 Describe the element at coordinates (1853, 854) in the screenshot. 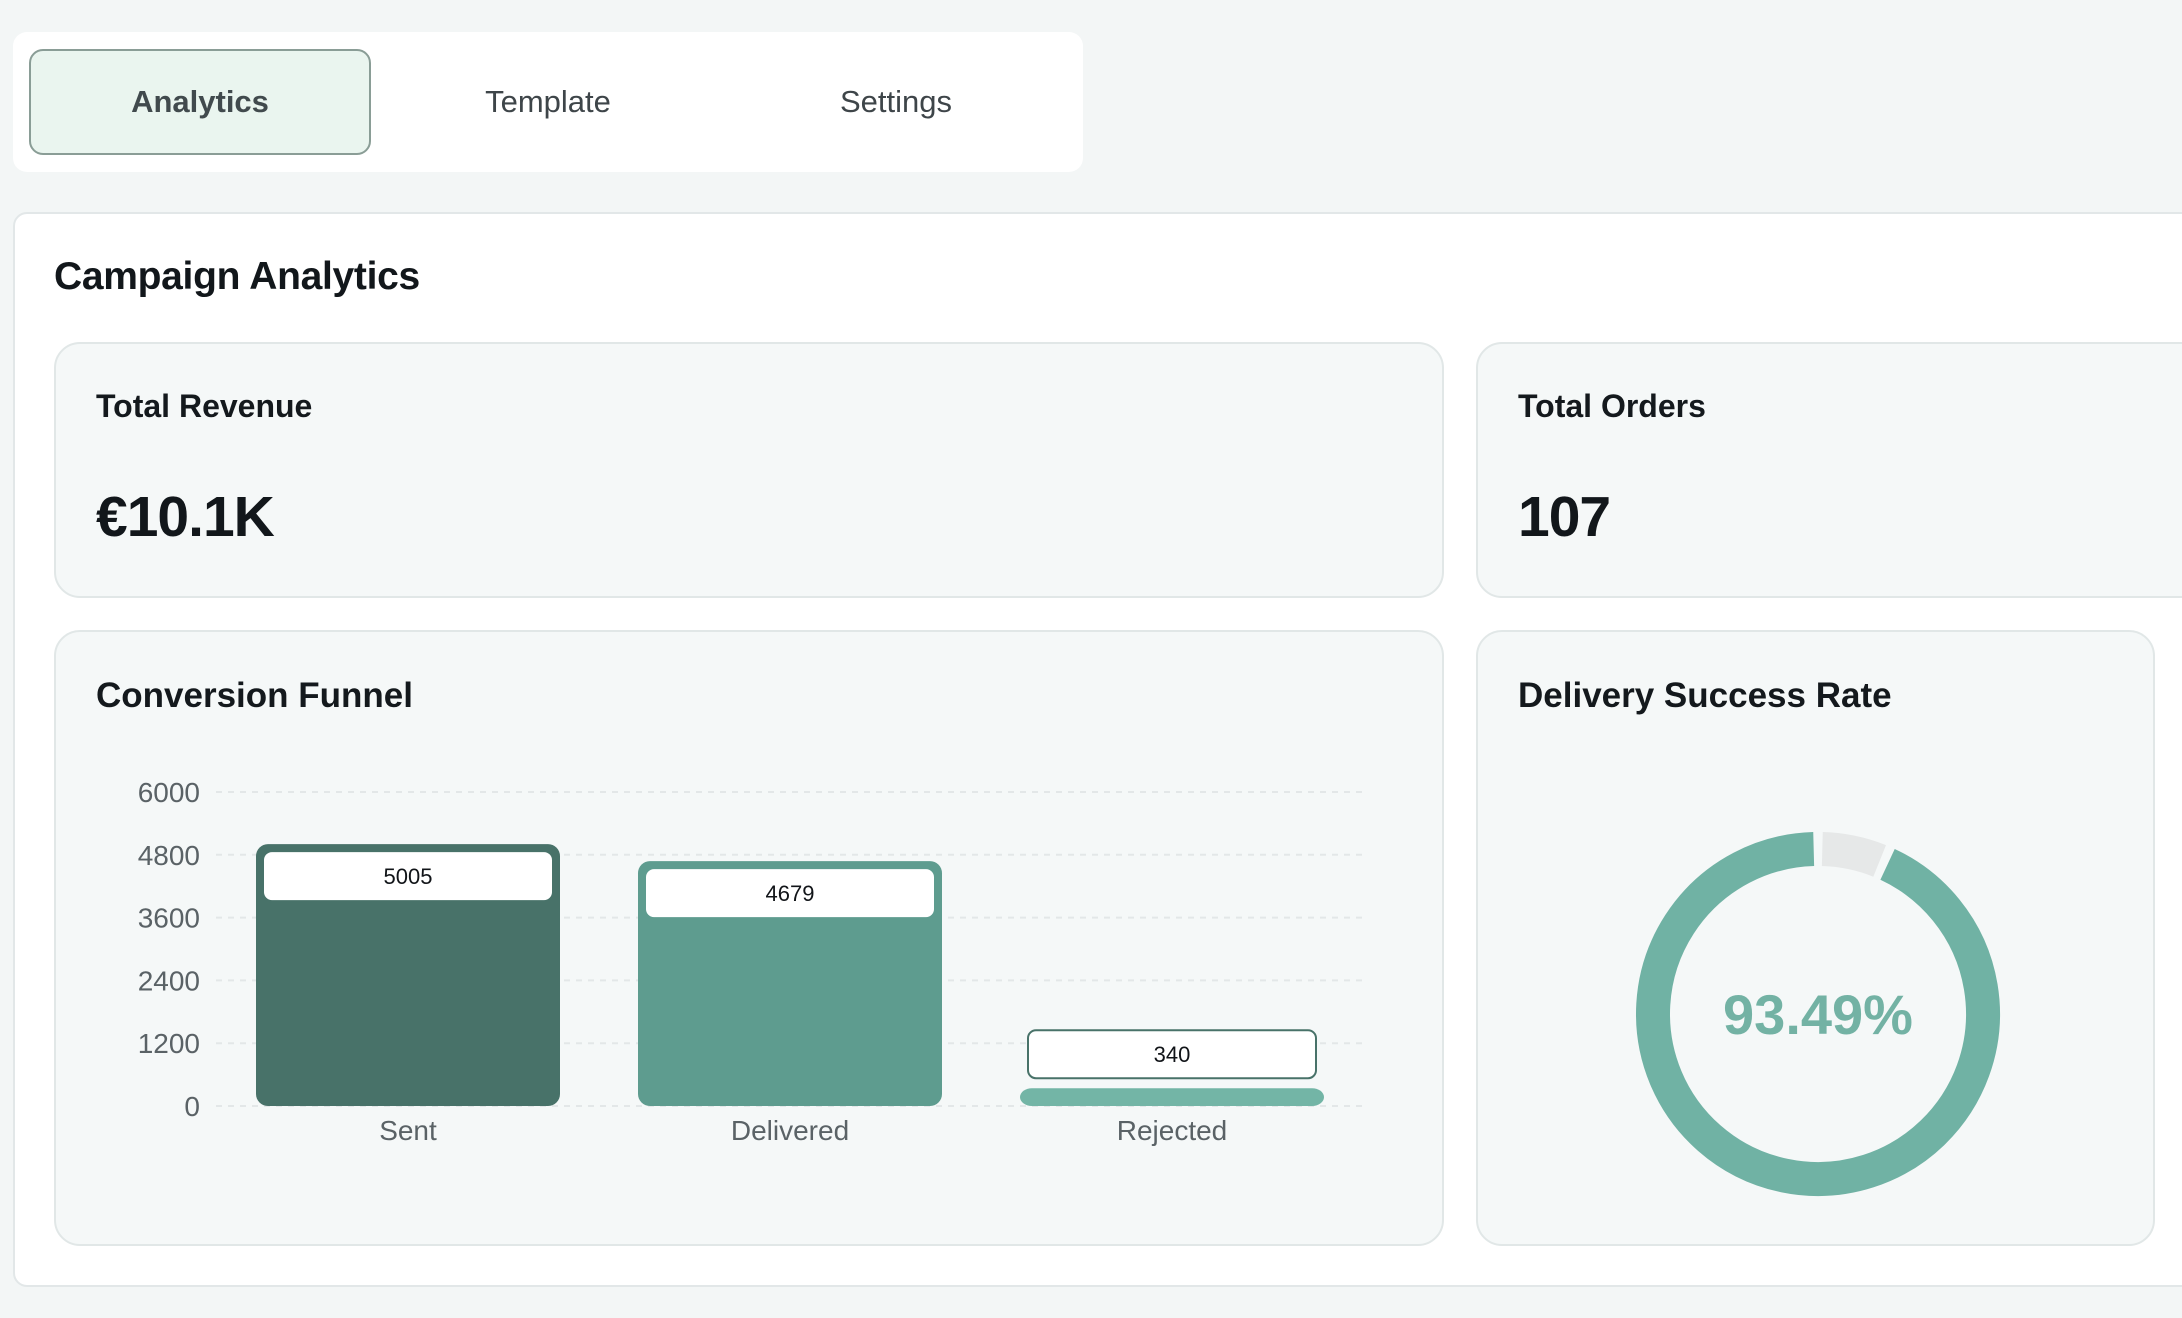

I see `donut-segment-not-delivered` at that location.